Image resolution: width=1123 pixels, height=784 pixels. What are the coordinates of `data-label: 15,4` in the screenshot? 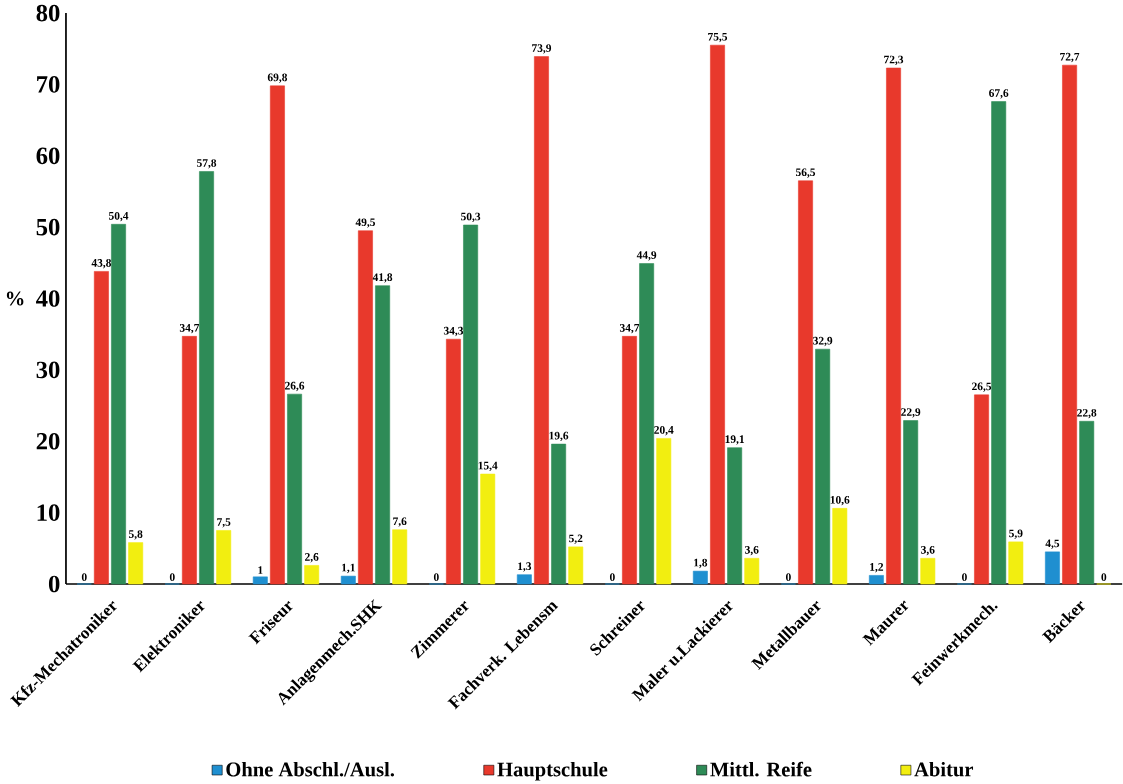 It's located at (488, 466).